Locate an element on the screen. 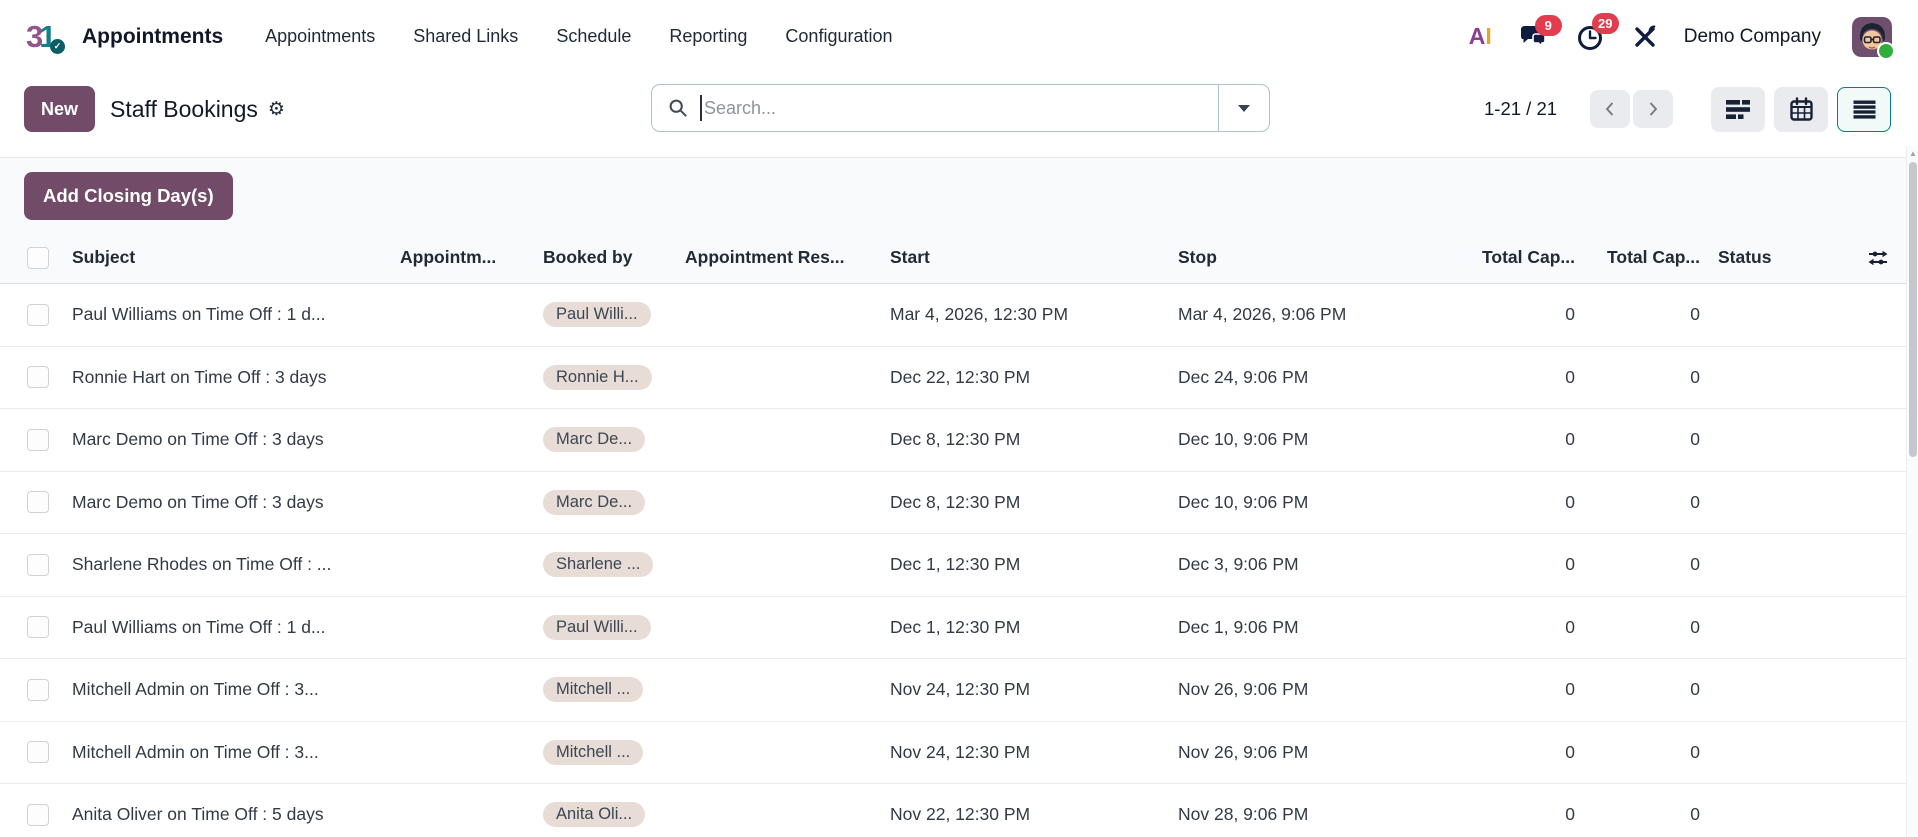  optional-columns-toggle is located at coordinates (1878, 258).